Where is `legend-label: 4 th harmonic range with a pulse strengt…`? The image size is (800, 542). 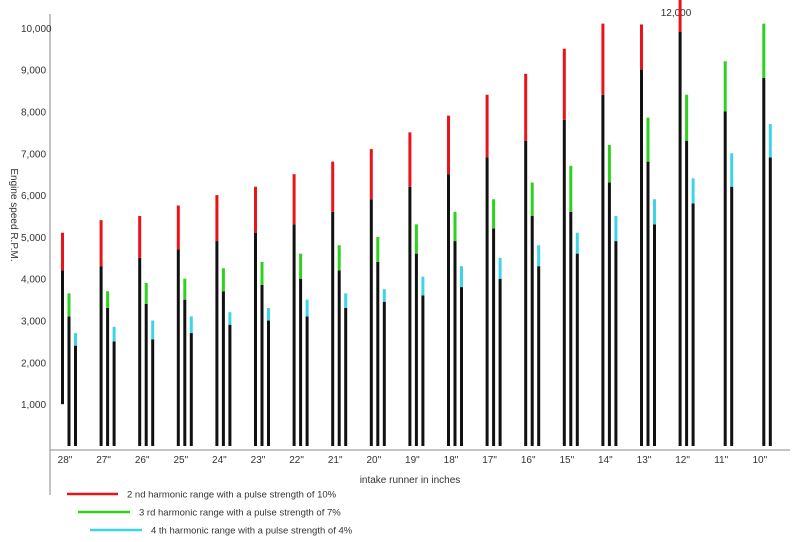
legend-label: 4 th harmonic range with a pulse strengt… is located at coordinates (252, 531).